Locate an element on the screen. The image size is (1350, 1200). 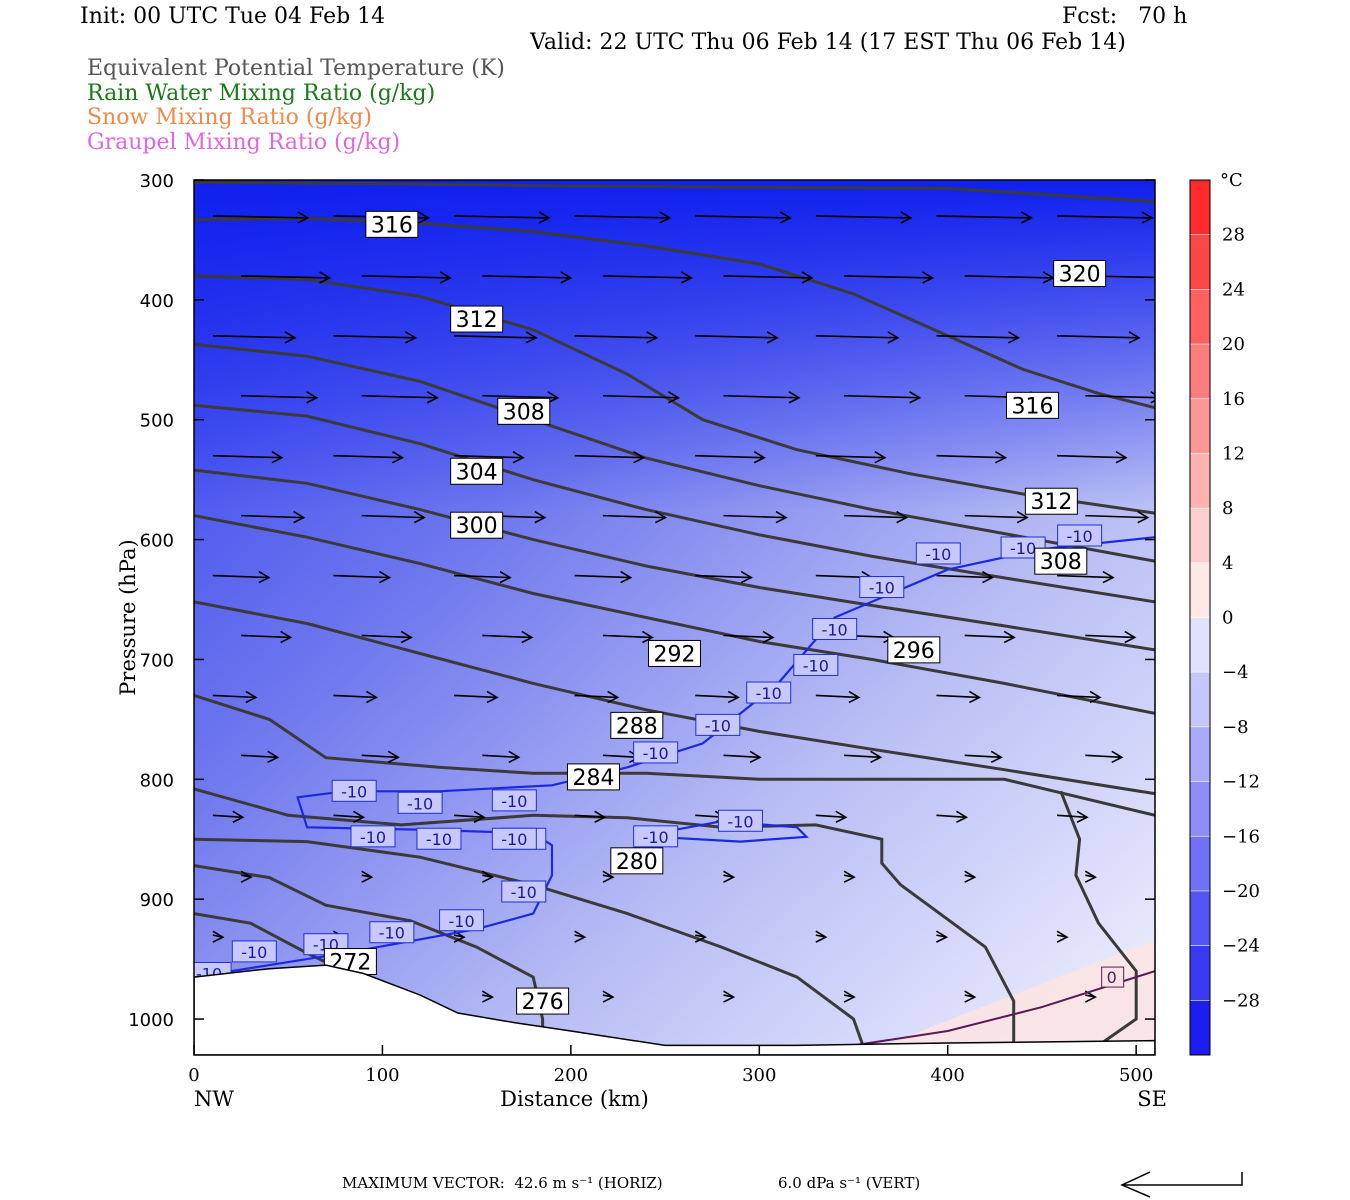
x-axis-label: Distance (km) is located at coordinates (574, 1099).